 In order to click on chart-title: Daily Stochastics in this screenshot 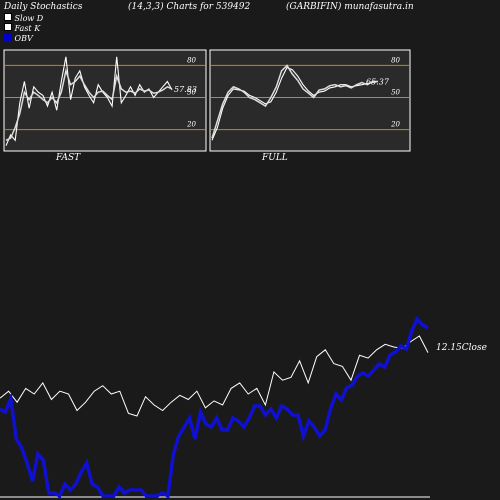, I will do `click(43, 7)`.